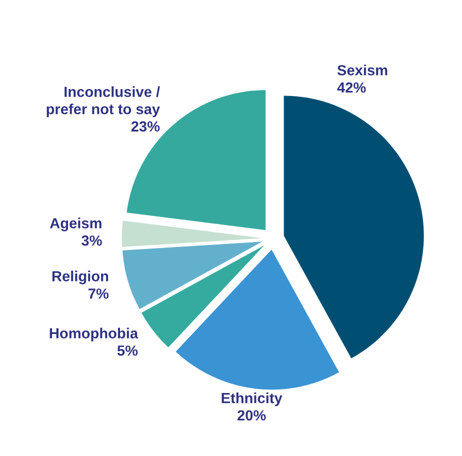 The image size is (462, 456). Describe the element at coordinates (94, 335) in the screenshot. I see `slice-label: Homophobia` at that location.